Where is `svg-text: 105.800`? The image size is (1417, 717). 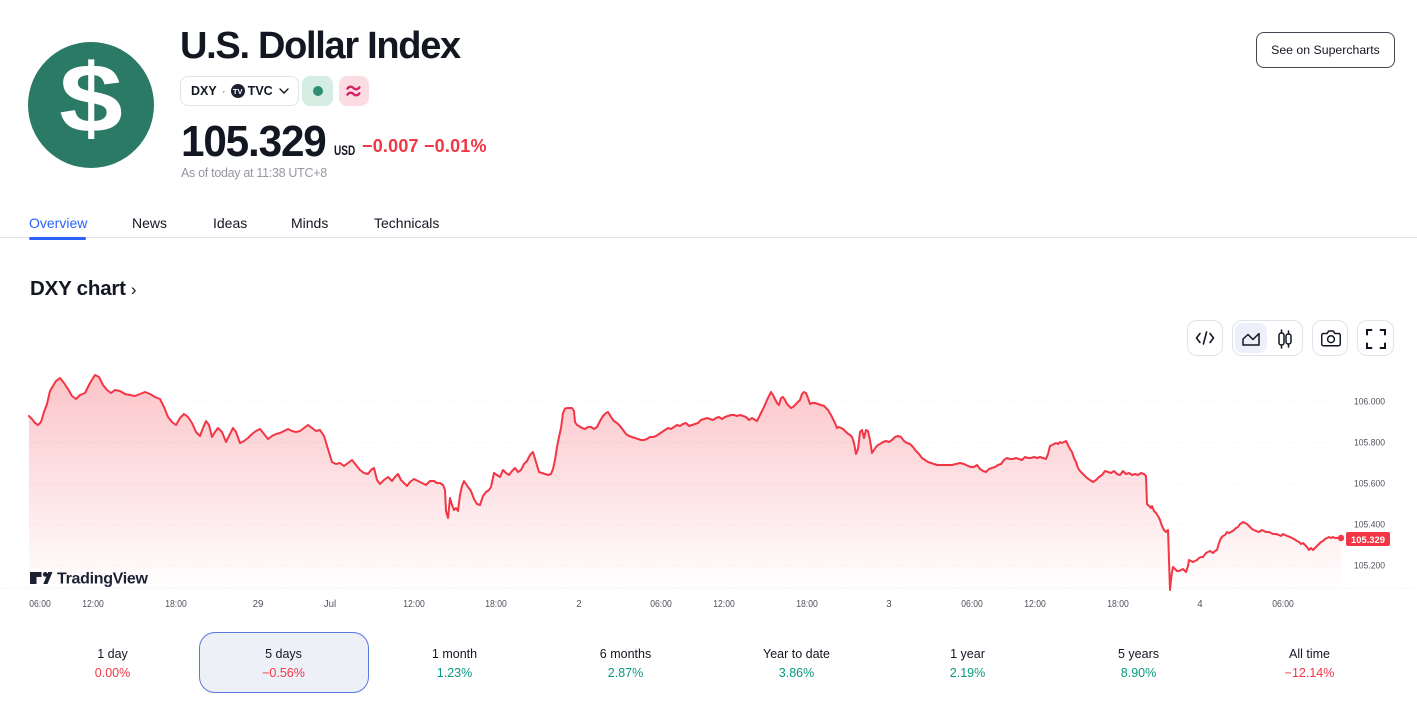
svg-text: 105.800 is located at coordinates (1369, 443).